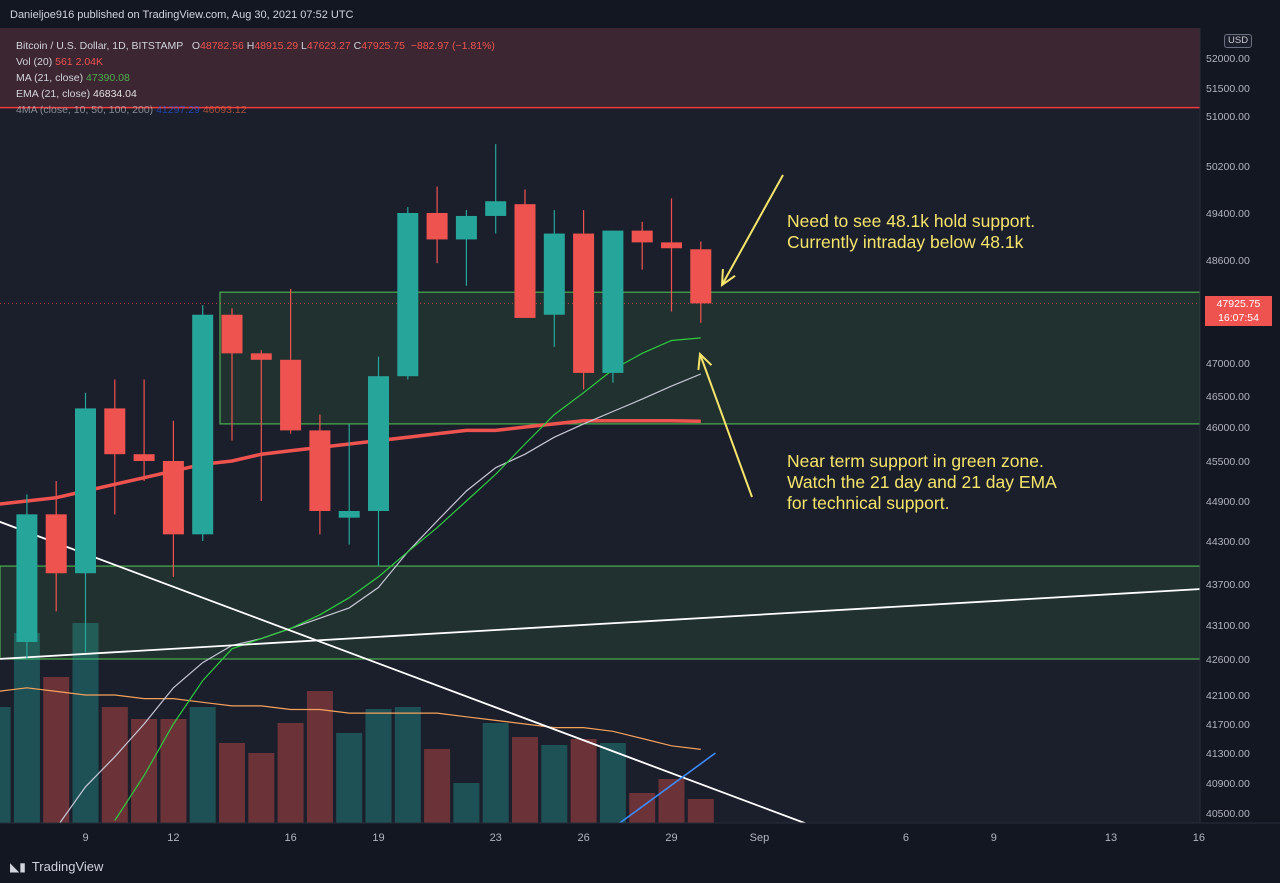 The image size is (1280, 883). Describe the element at coordinates (583, 838) in the screenshot. I see `time-tick-label: 26` at that location.